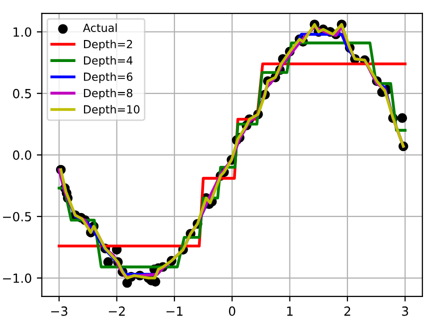  What do you see at coordinates (108, 94) in the screenshot?
I see `legend-label: Depth=8` at bounding box center [108, 94].